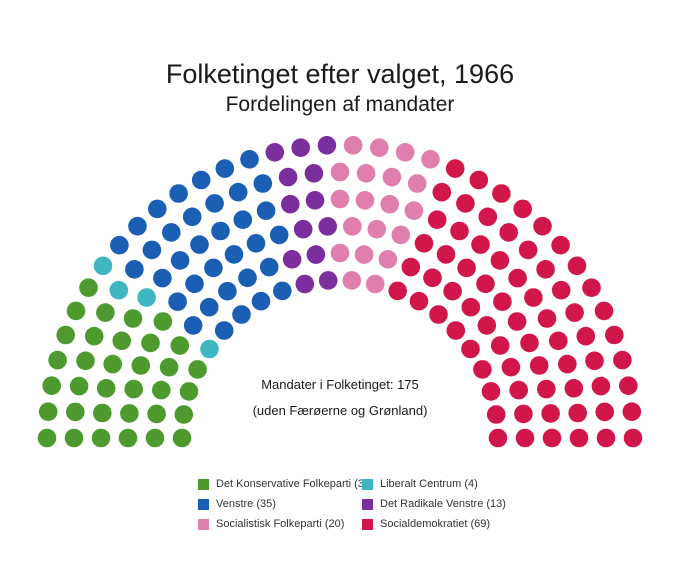  I want to click on legend-label: Det Radikale Venstre (13), so click(443, 504).